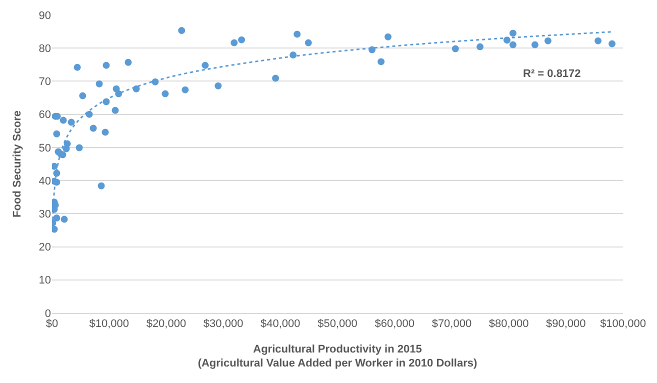 The image size is (657, 383). I want to click on x-tick-label: $90,000, so click(566, 324).